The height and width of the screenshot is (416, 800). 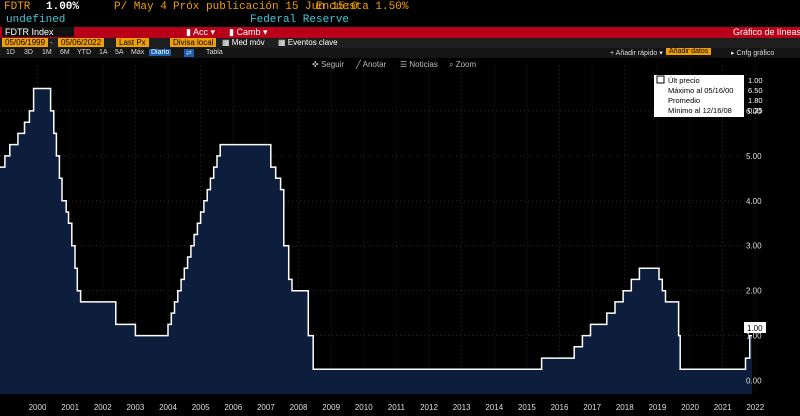 I want to click on y-tick-label: 0.00, so click(x=754, y=381).